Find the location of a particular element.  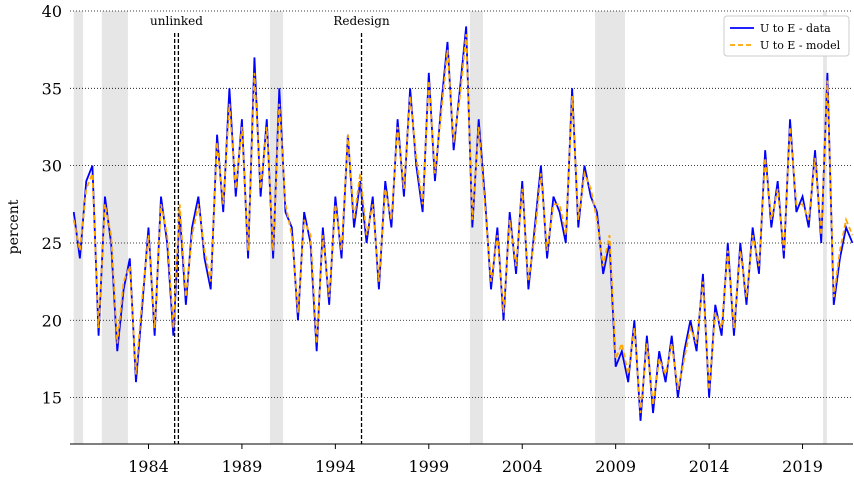

x-tick-label: 1999 is located at coordinates (428, 466).